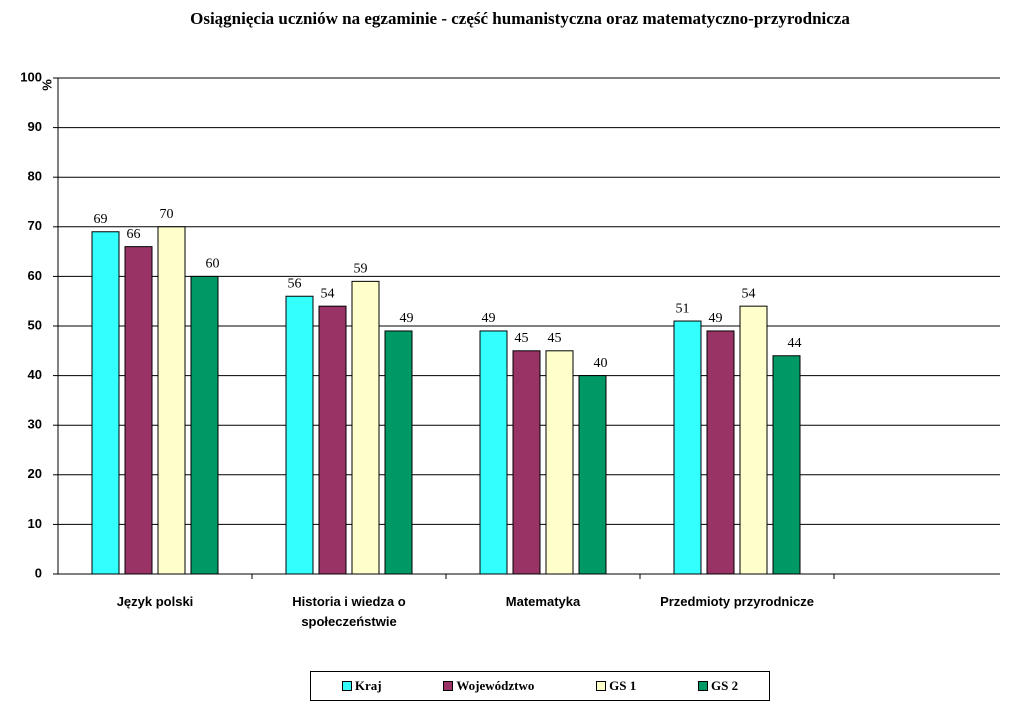 This screenshot has height=701, width=1019. Describe the element at coordinates (155, 601) in the screenshot. I see `x-tick-label: Język polski` at that location.